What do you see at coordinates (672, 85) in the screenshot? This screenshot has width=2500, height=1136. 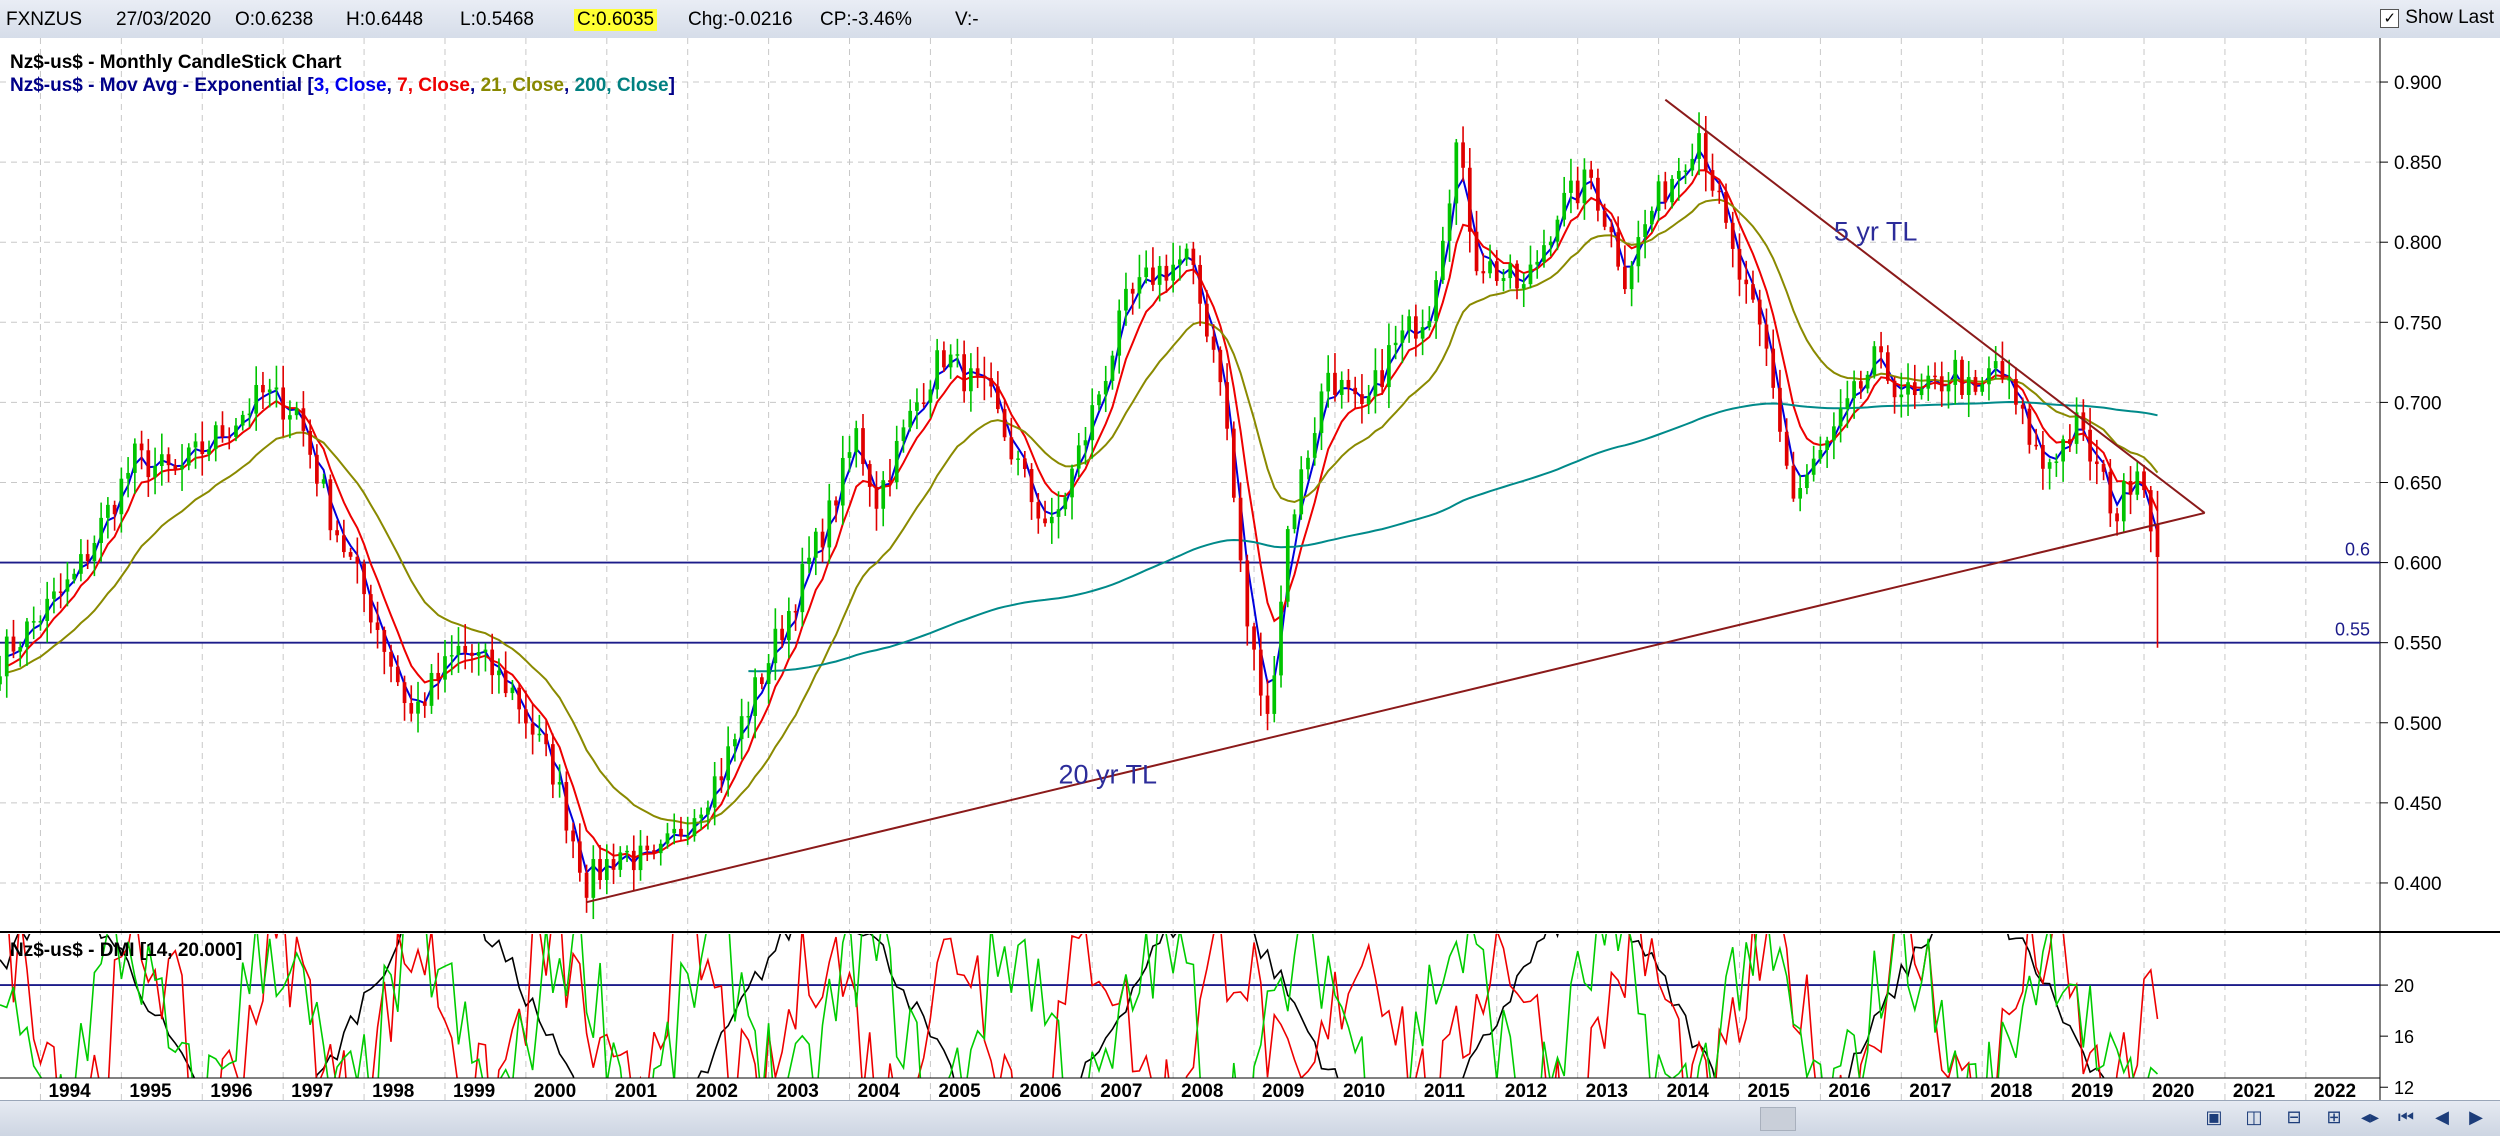 I see `ma-legend-suffix: ]` at bounding box center [672, 85].